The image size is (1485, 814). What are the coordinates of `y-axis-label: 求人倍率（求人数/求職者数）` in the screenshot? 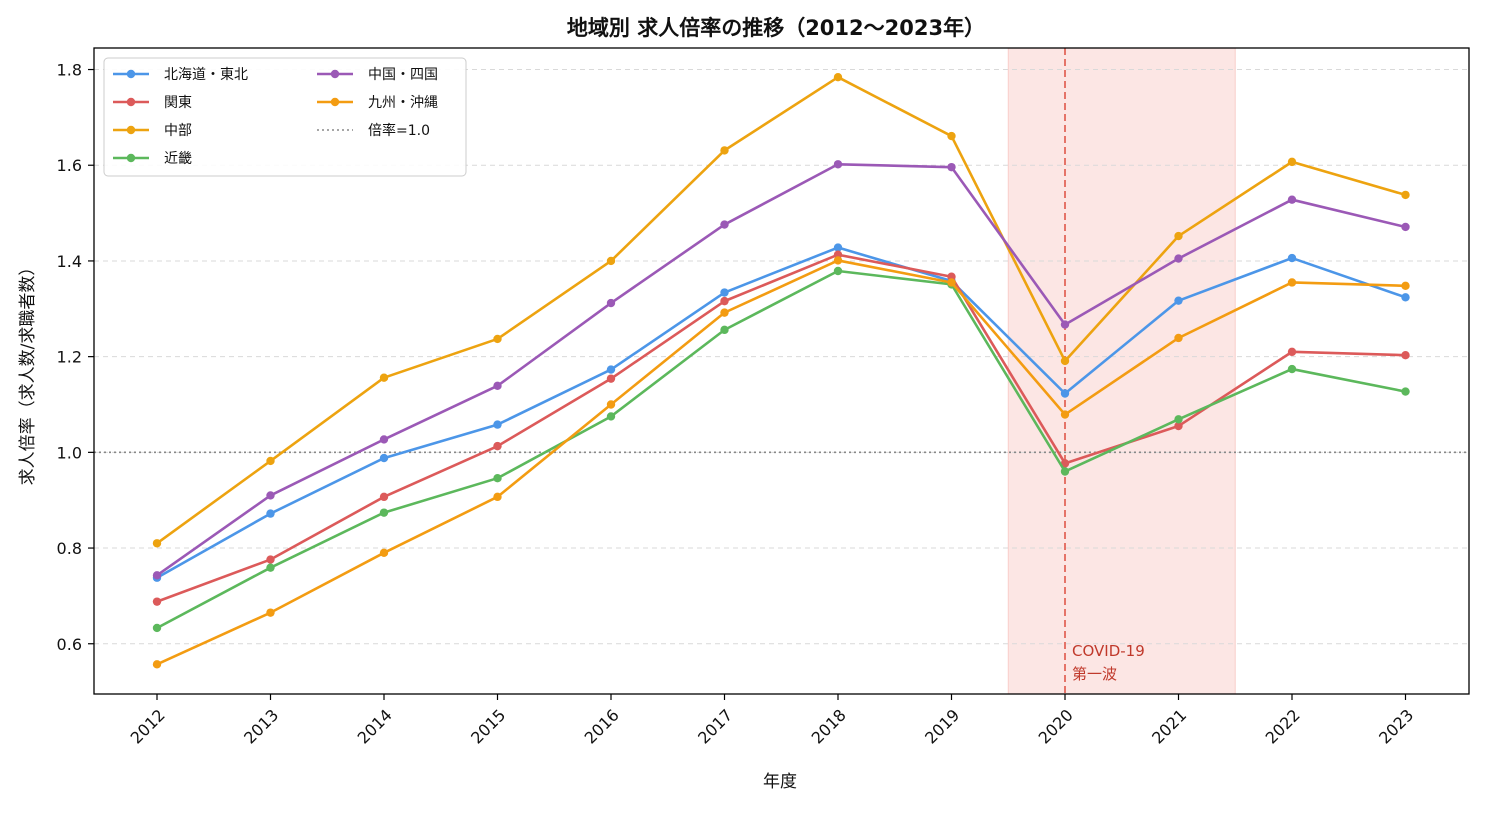 It's located at (28, 372).